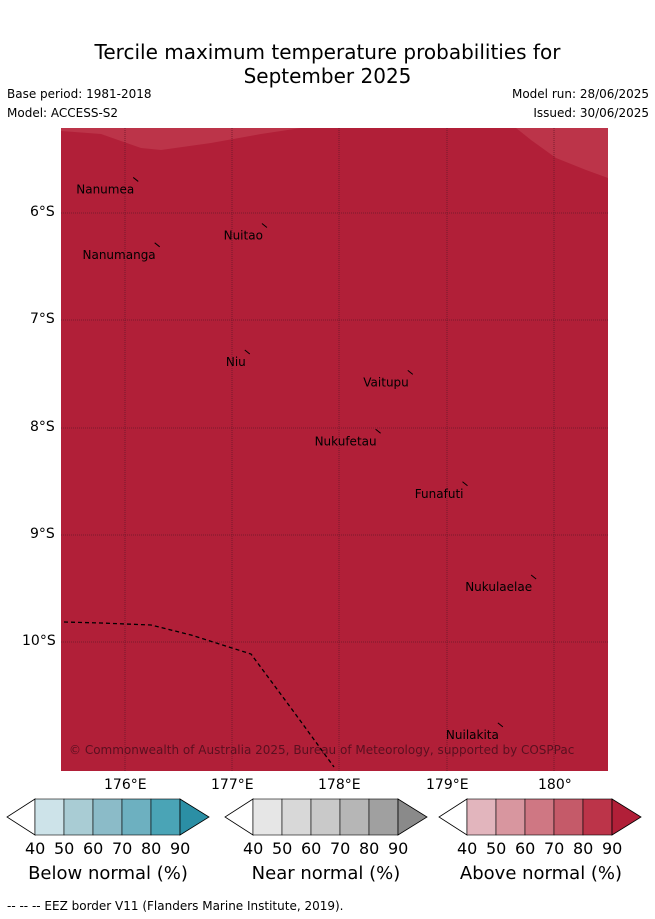 Image resolution: width=655 pixels, height=919 pixels. What do you see at coordinates (42, 212) in the screenshot?
I see `lat-tick-6s: 6°S` at bounding box center [42, 212].